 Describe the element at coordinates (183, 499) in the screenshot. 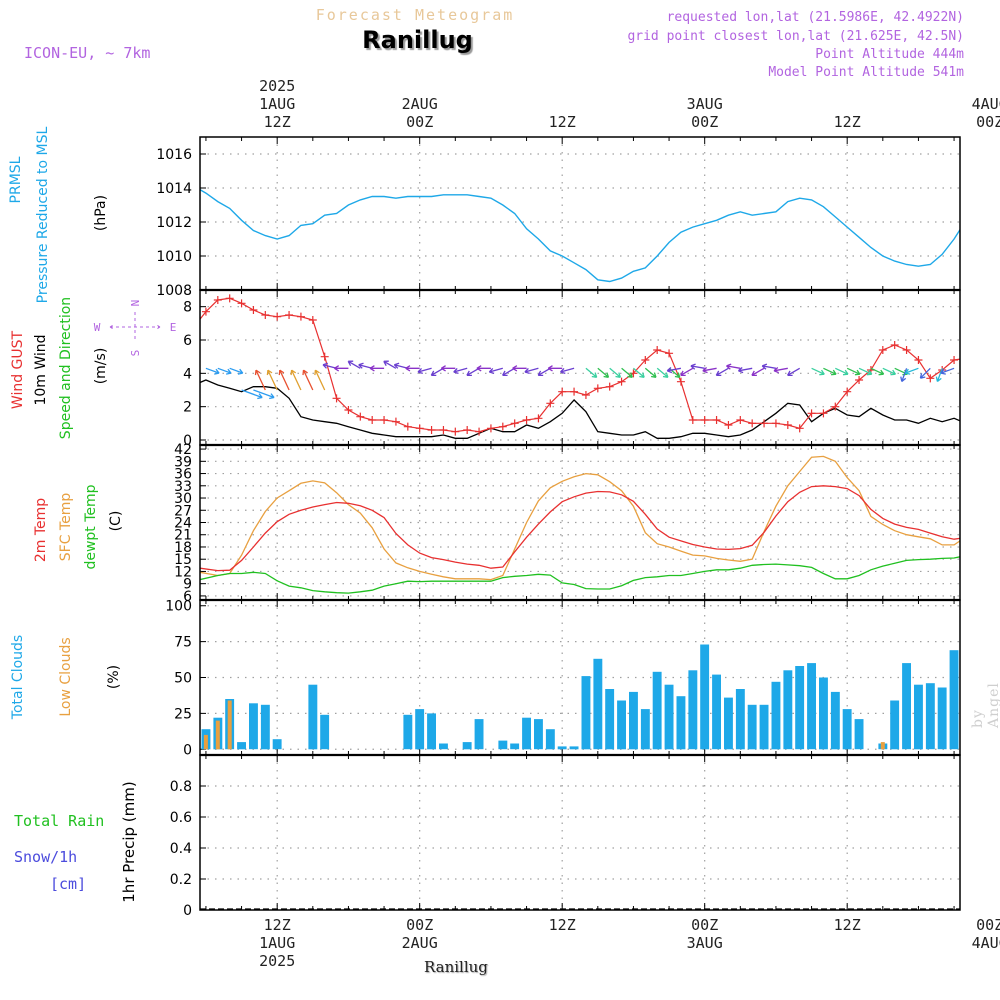

I see `temperature-ytick-label: 30` at that location.